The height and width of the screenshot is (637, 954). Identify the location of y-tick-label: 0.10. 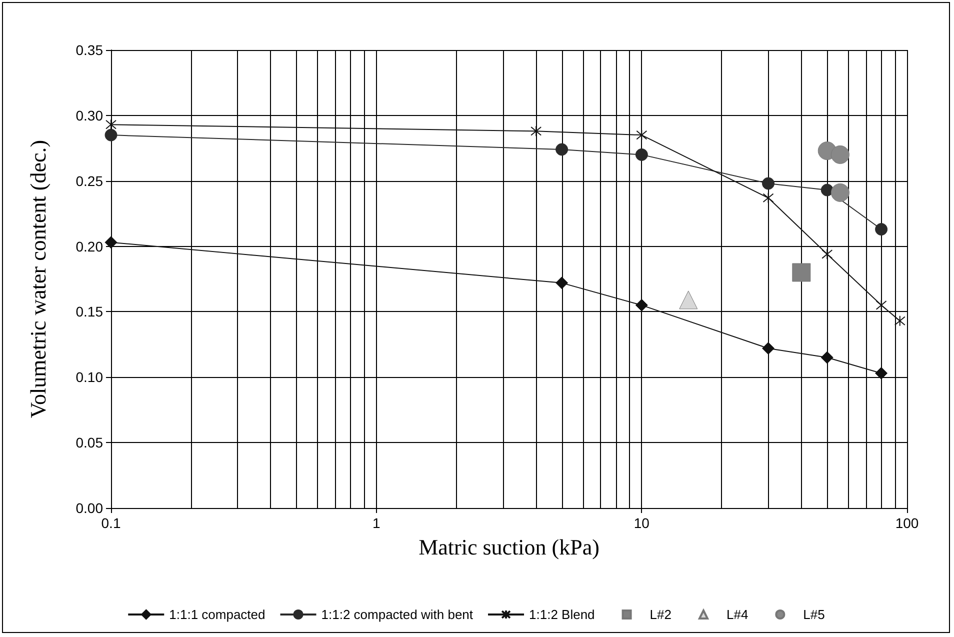
(90, 377).